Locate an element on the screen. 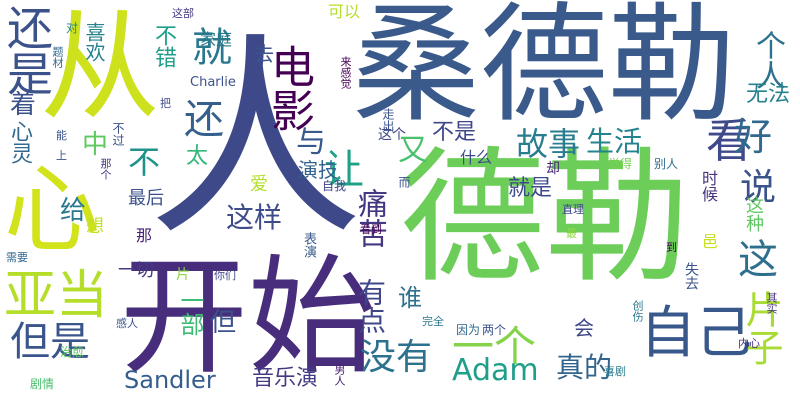 The image size is (800, 400). word: 不过 is located at coordinates (118, 134).